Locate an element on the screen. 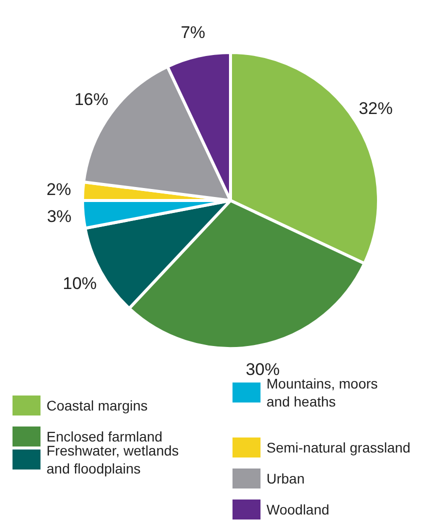 The height and width of the screenshot is (526, 445). legend-label: Urban is located at coordinates (285, 478).